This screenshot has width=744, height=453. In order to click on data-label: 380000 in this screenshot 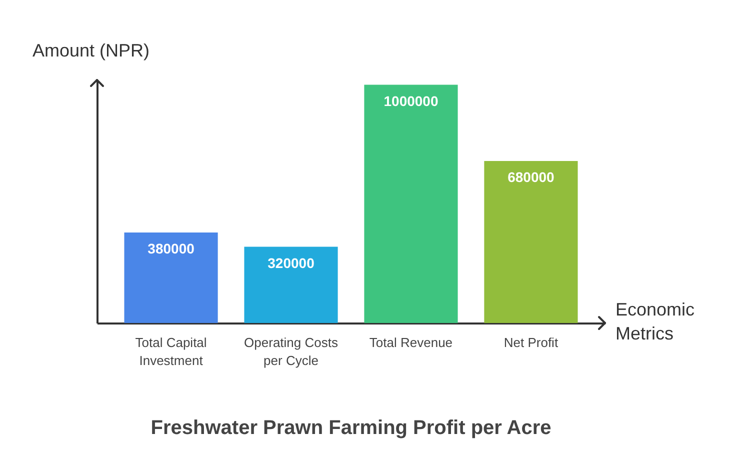, I will do `click(171, 248)`.